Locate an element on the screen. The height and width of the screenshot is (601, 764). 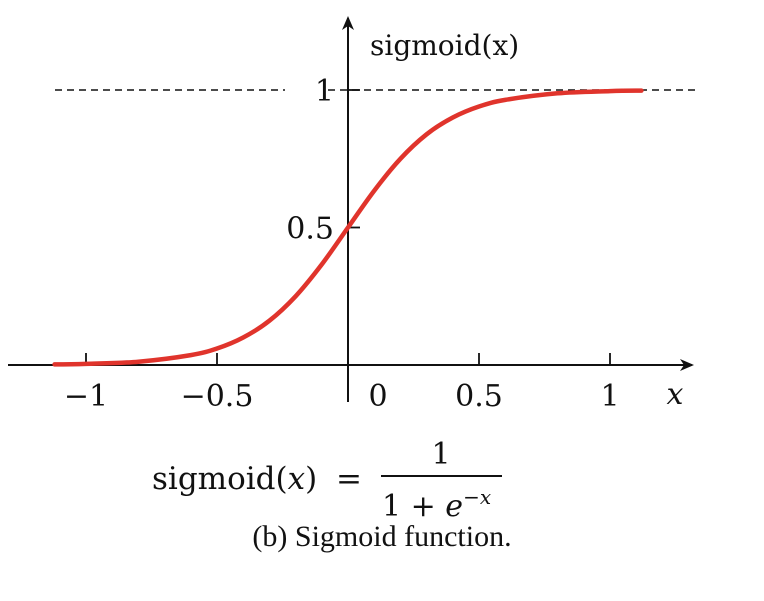
svg-text: sigmoid(x) is located at coordinates (234, 479).